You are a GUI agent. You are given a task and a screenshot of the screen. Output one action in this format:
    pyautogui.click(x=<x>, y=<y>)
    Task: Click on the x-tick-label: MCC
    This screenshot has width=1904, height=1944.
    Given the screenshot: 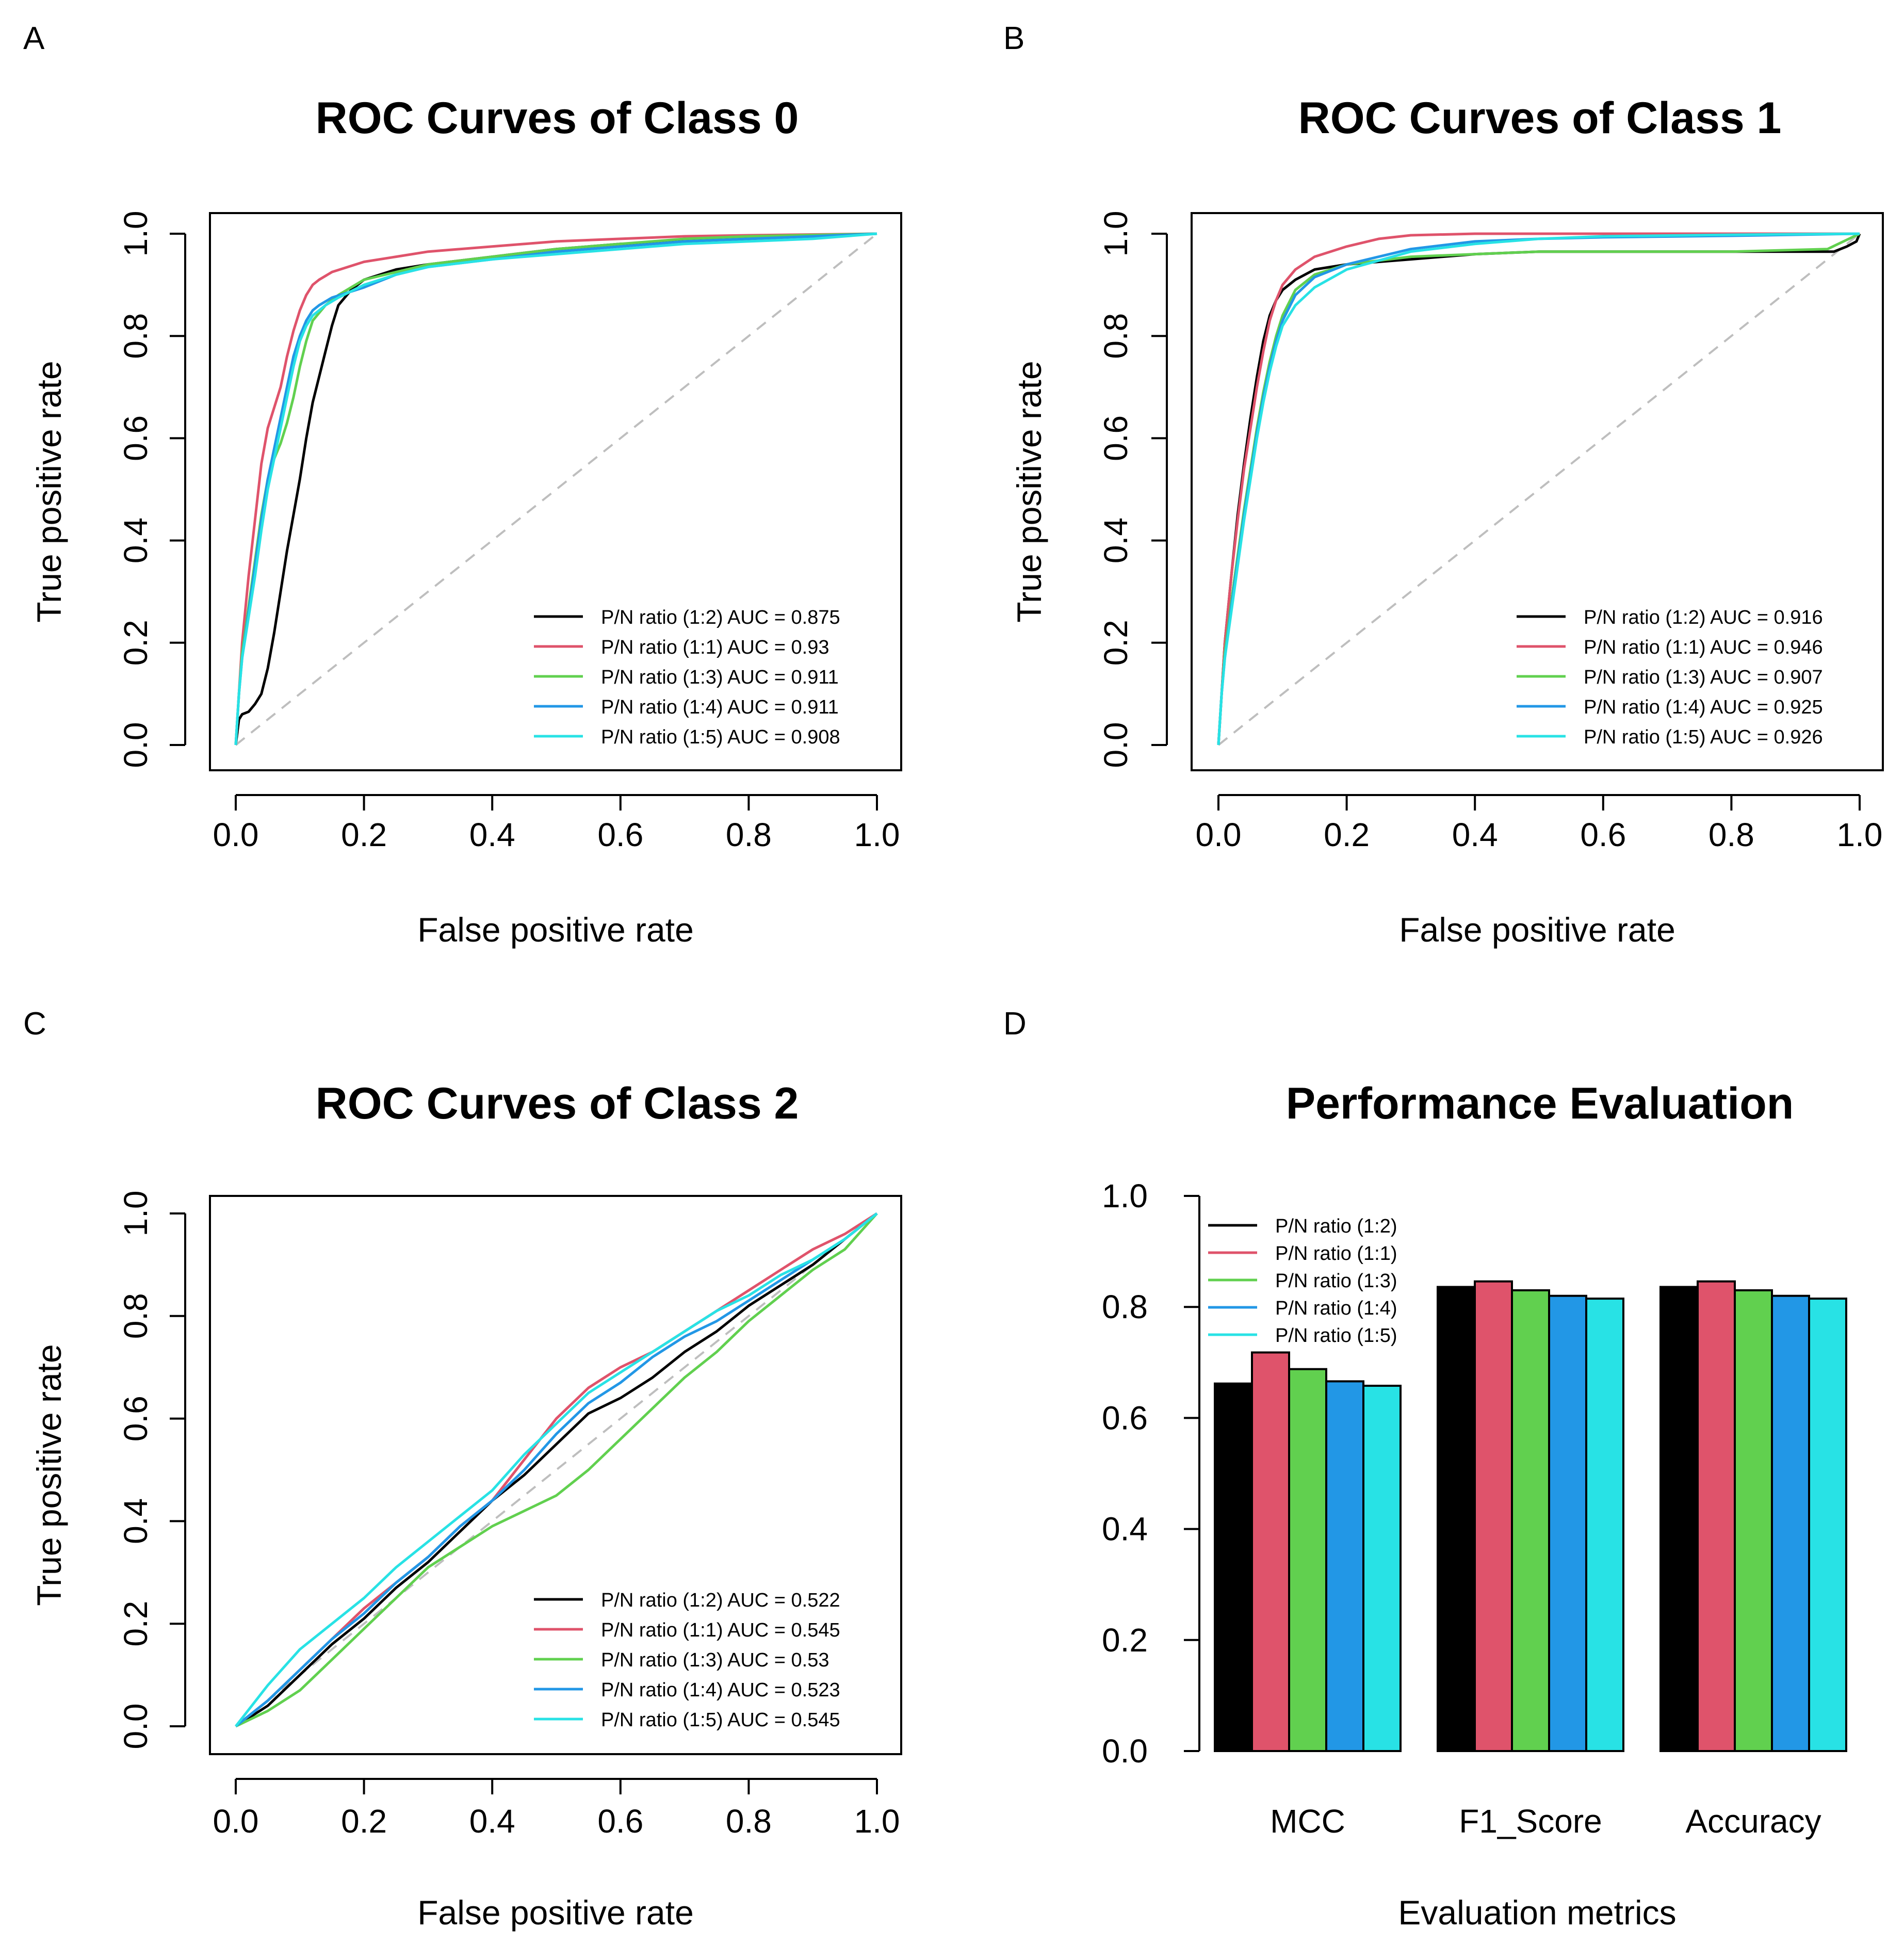 What is the action you would take?
    pyautogui.click(x=1307, y=1821)
    